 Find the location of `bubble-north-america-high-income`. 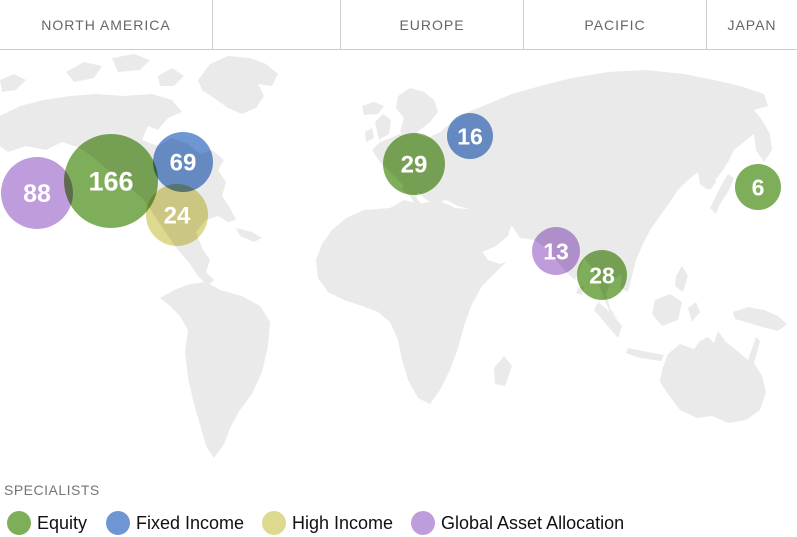

bubble-north-america-high-income is located at coordinates (177, 215).